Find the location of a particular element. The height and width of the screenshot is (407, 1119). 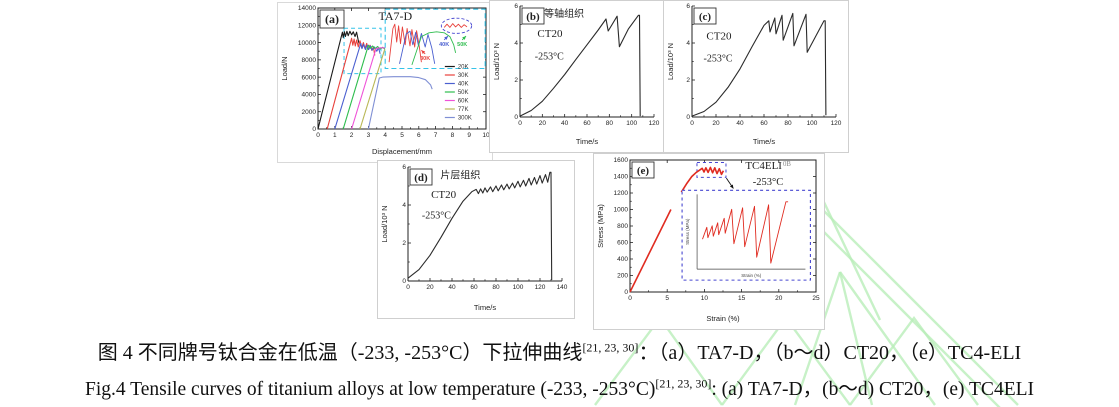

svg-text: 3 is located at coordinates (369, 135).